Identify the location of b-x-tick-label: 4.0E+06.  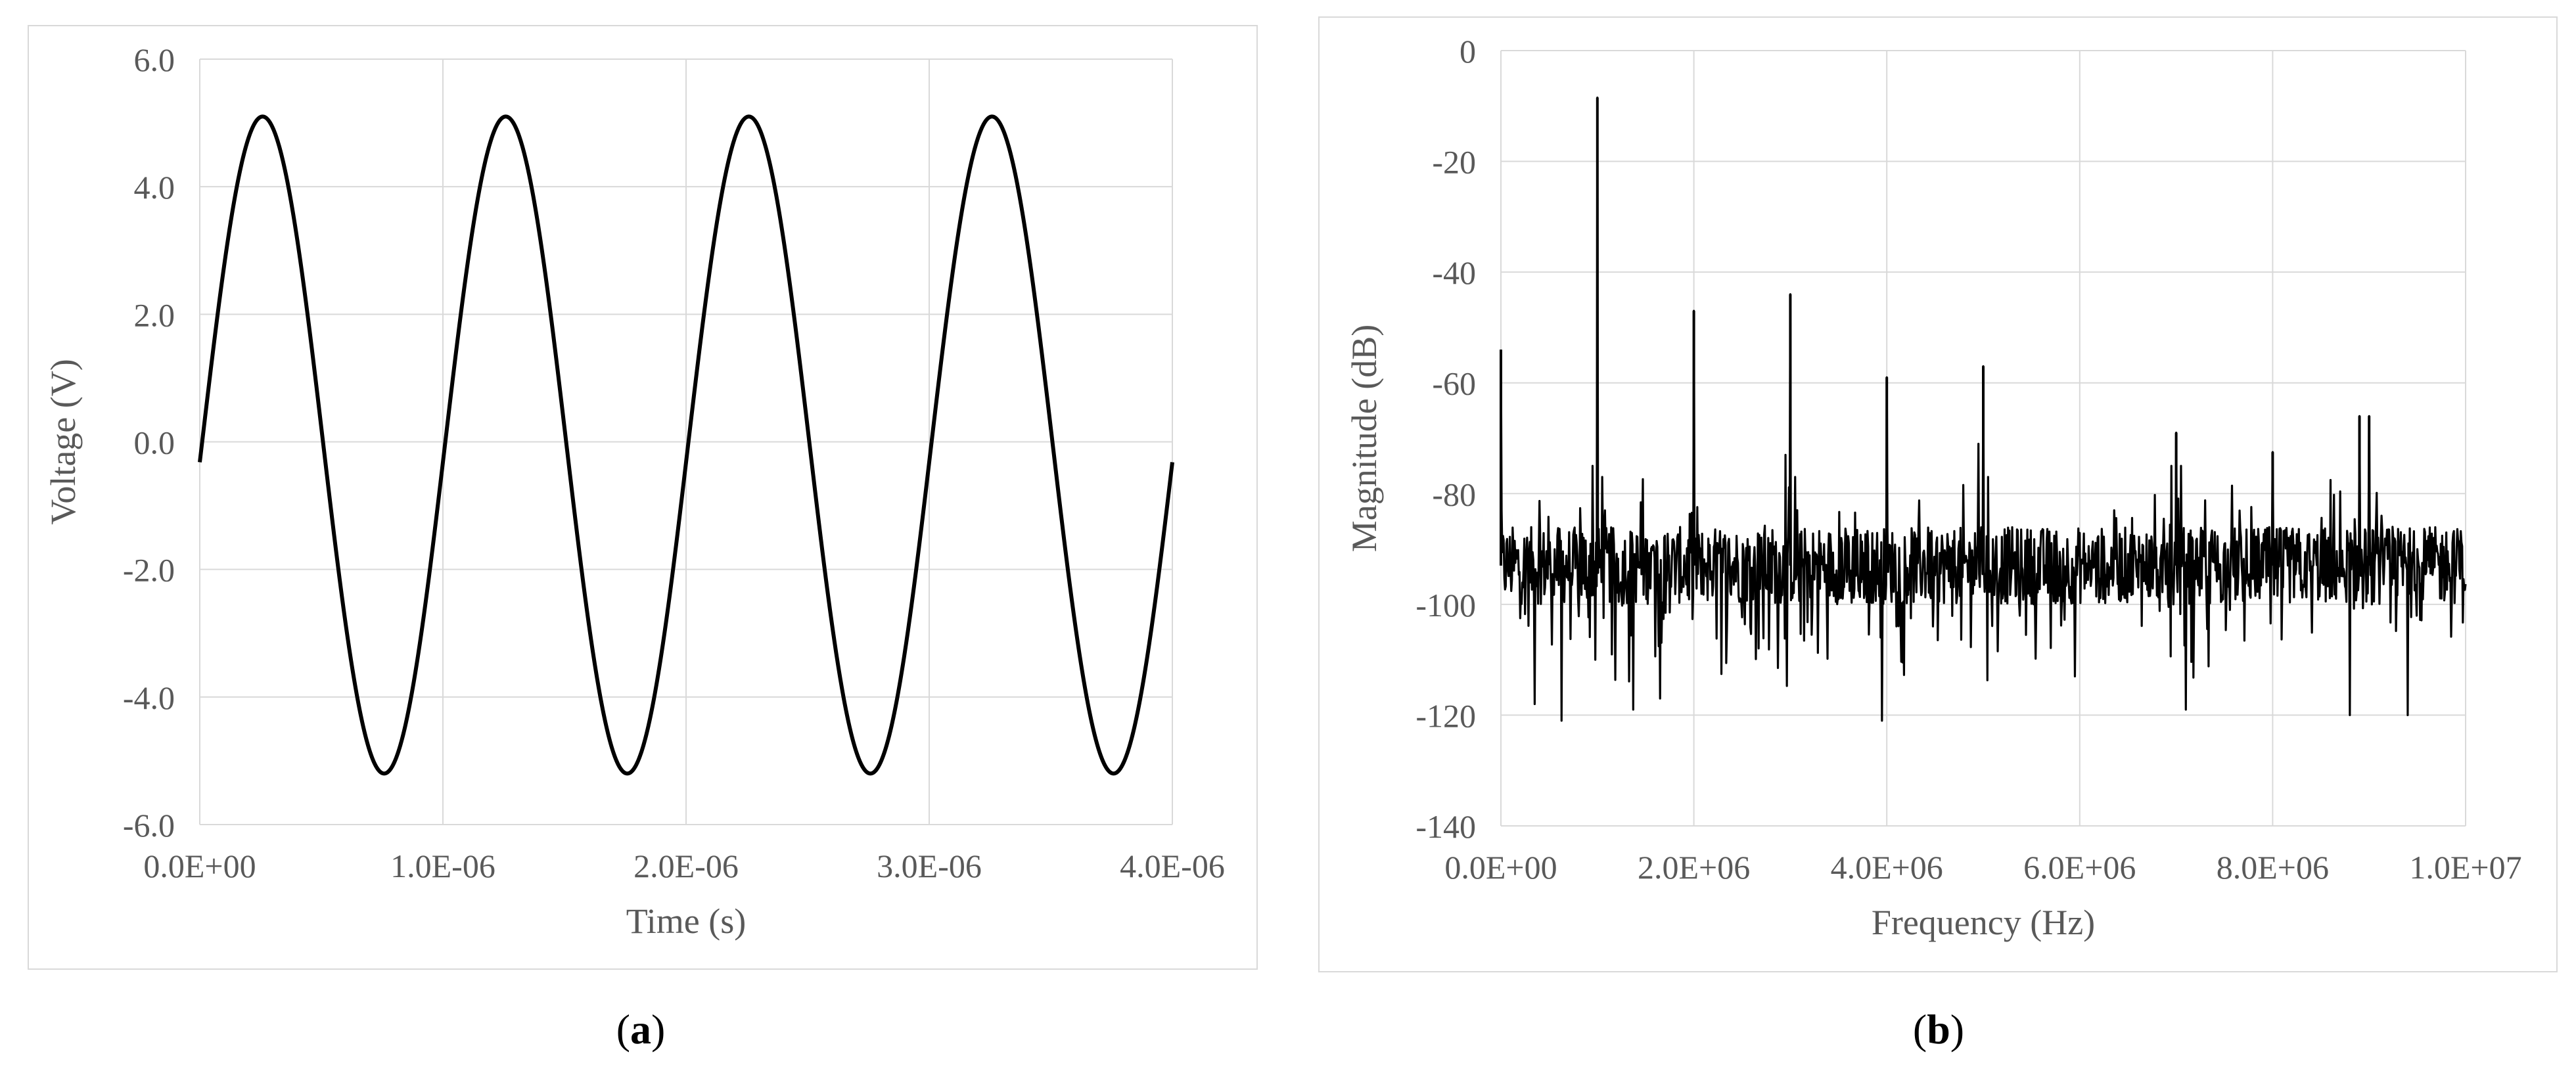
(1887, 867).